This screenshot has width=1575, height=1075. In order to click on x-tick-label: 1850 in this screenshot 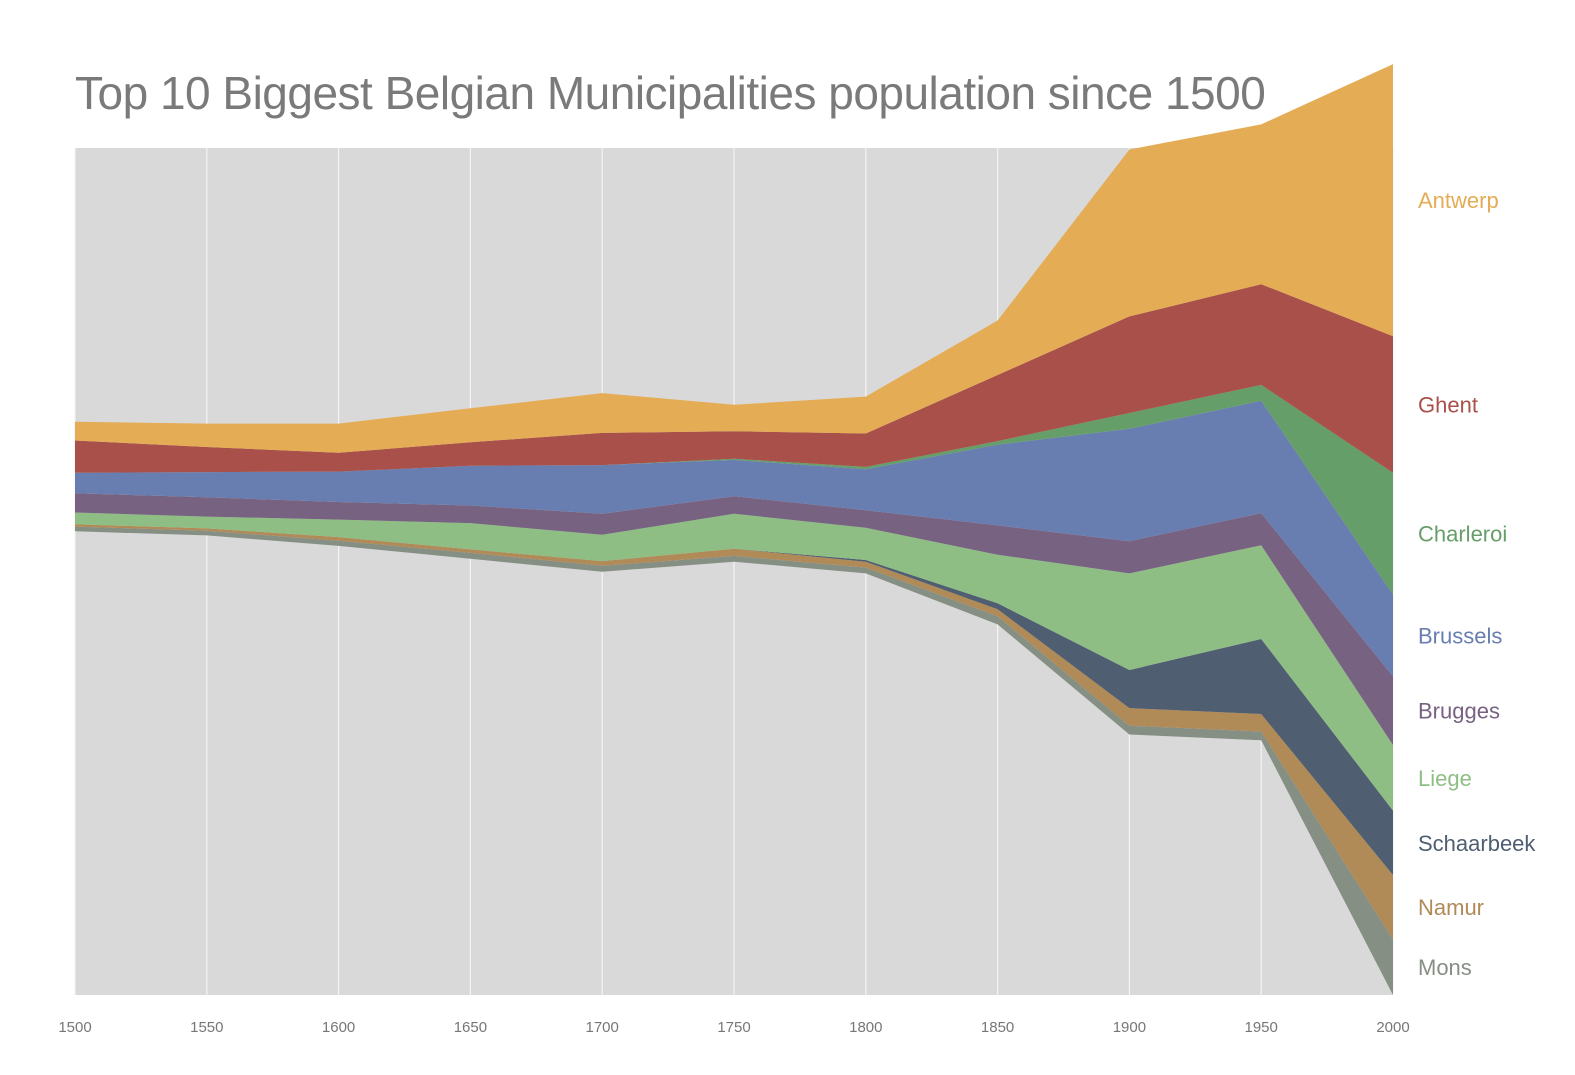, I will do `click(997, 1027)`.